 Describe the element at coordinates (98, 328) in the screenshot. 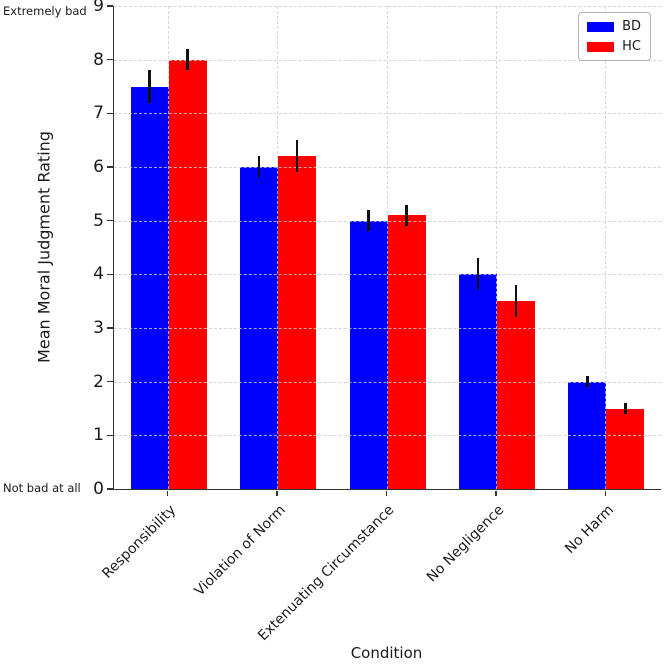

I see `ytick-label-3: 3` at that location.